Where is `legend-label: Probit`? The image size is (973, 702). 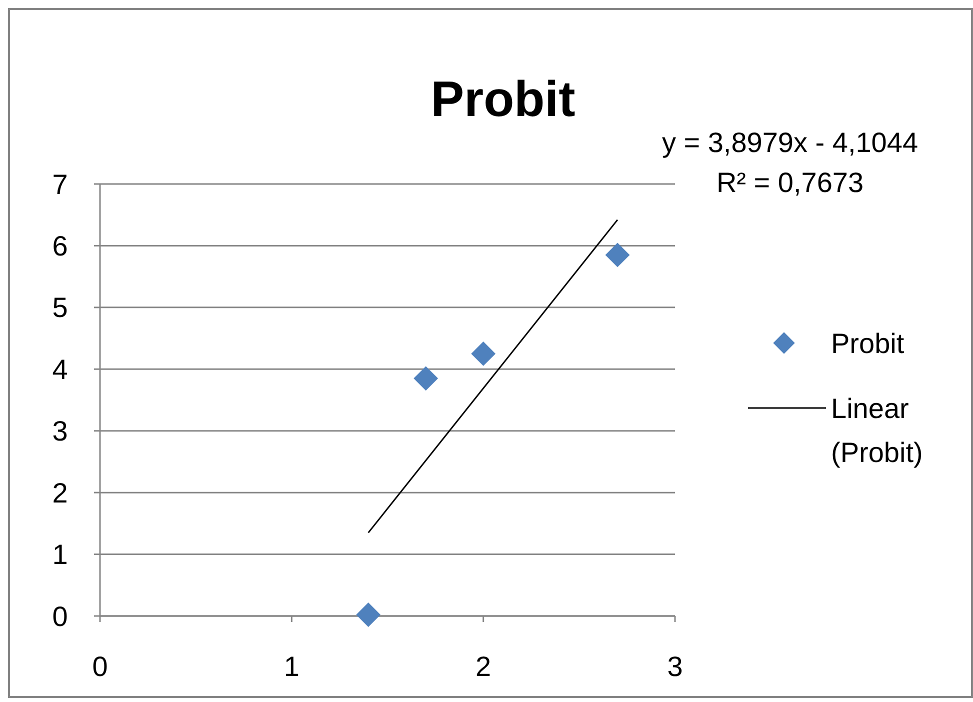
legend-label: Probit is located at coordinates (867, 343).